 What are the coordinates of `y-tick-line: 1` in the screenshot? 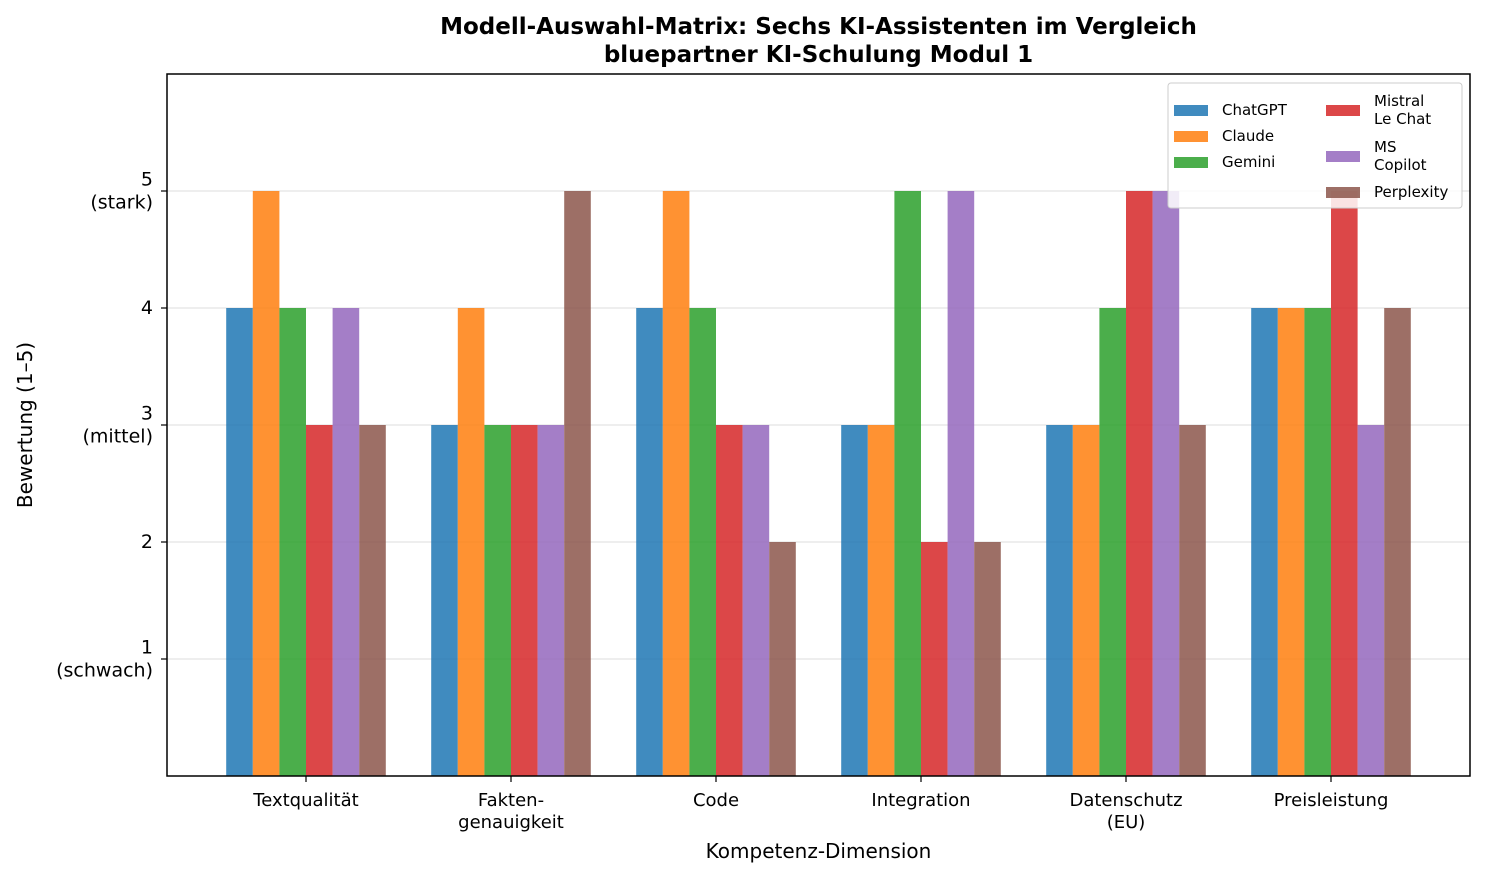 It's located at (147, 648).